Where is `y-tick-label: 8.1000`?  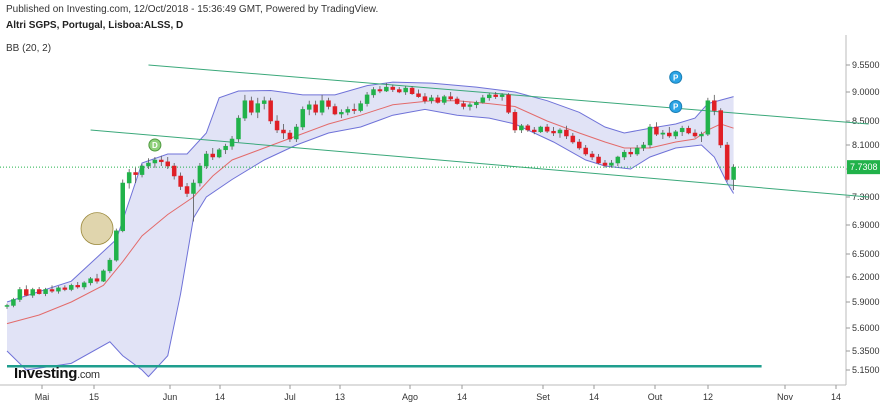 y-tick-label: 8.1000 is located at coordinates (866, 145).